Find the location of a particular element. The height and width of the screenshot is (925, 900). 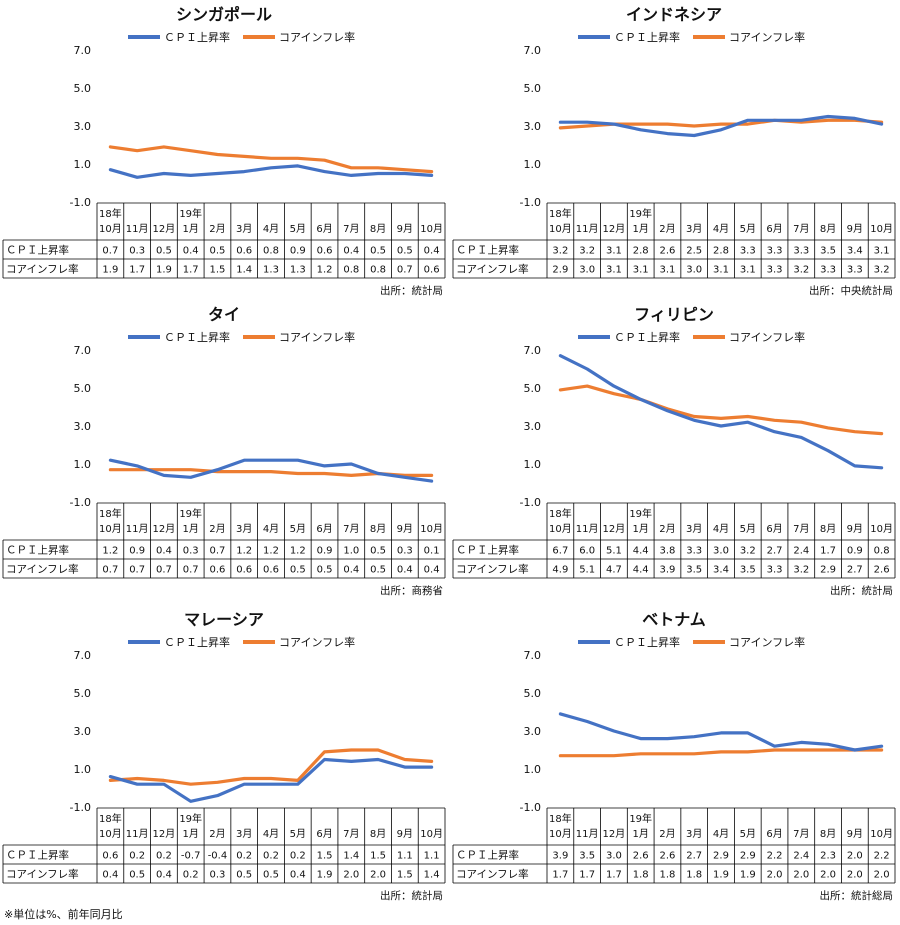

chart-title: フィリピン is located at coordinates (674, 314).